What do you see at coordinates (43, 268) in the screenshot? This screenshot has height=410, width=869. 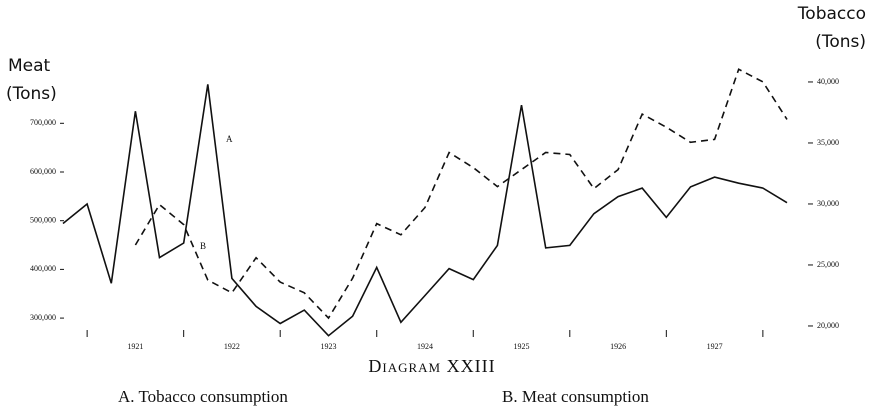 I see `y-tick-label: 400,000` at bounding box center [43, 268].